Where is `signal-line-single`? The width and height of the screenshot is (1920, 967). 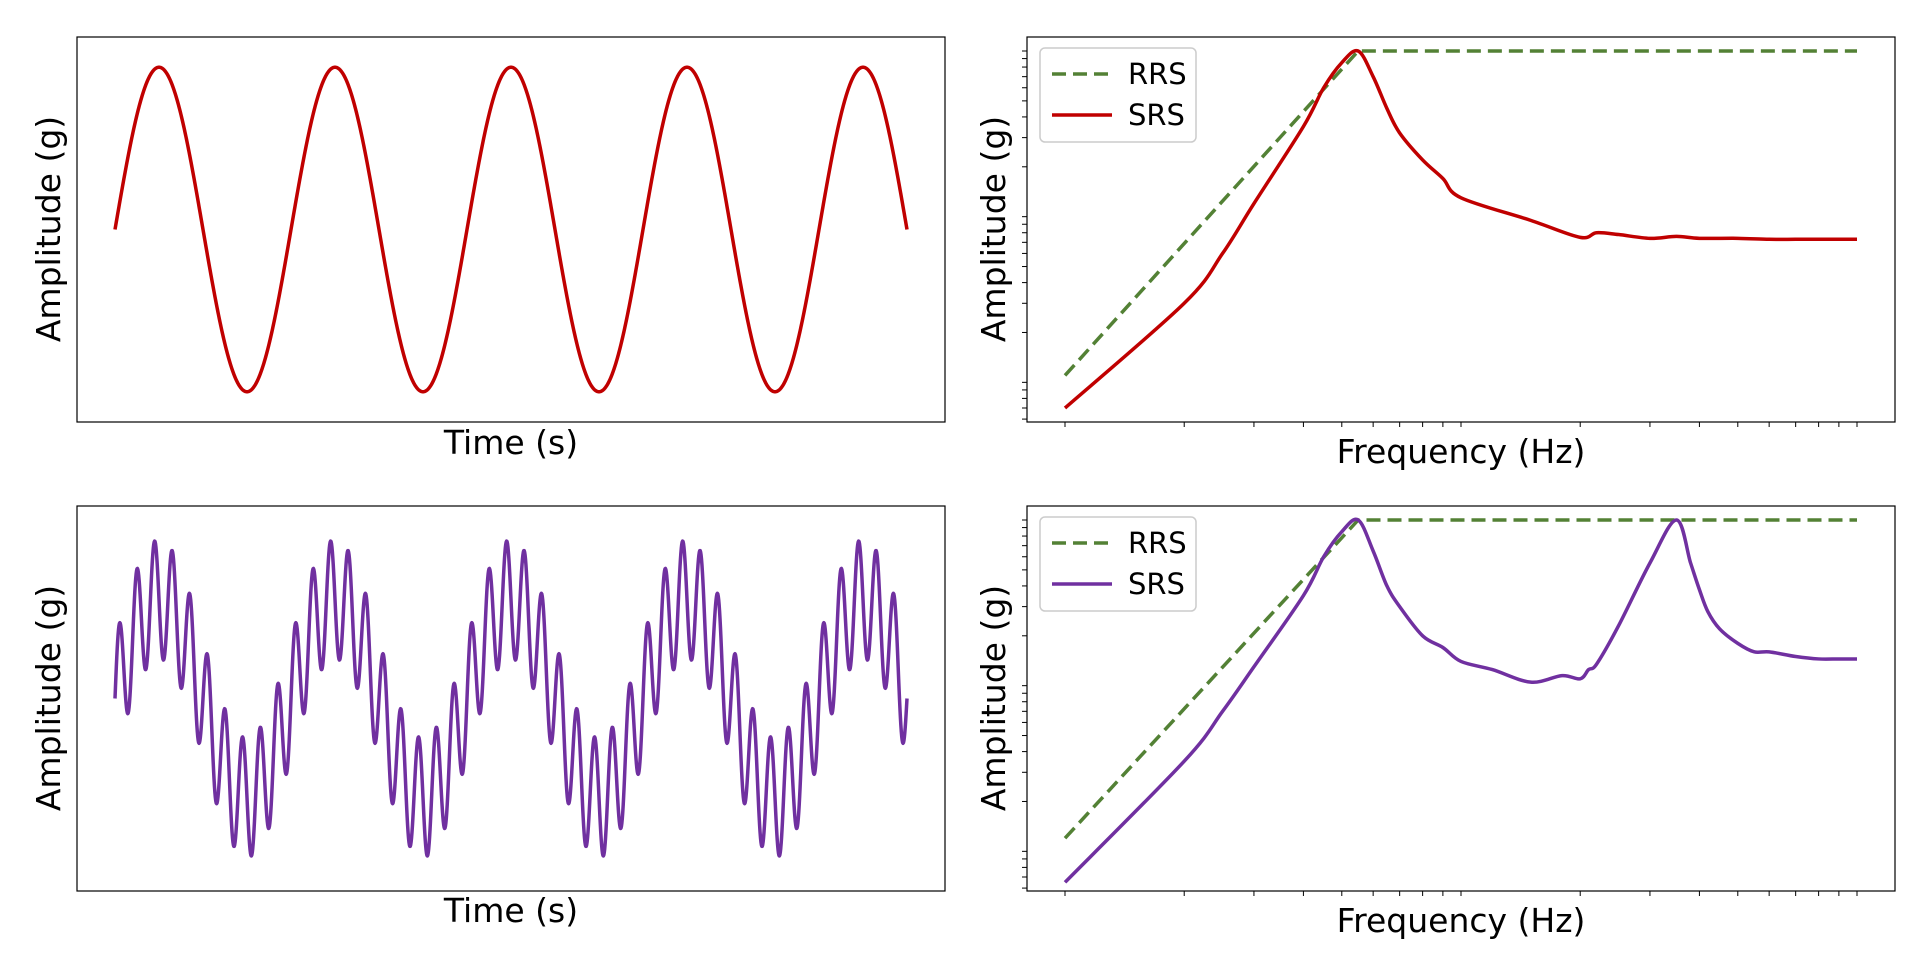 signal-line-single is located at coordinates (511, 229).